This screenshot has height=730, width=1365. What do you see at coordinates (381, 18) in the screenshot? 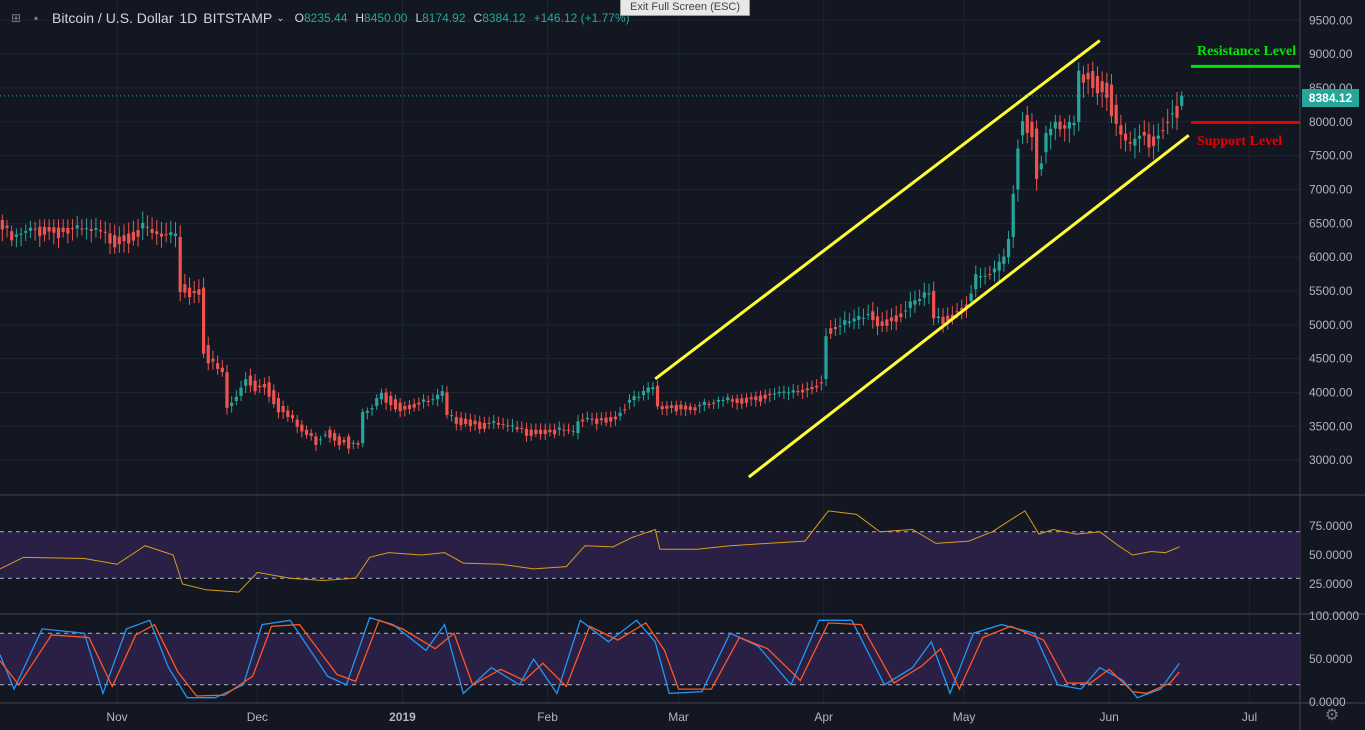
I see `ohlc-high: H8450.00` at bounding box center [381, 18].